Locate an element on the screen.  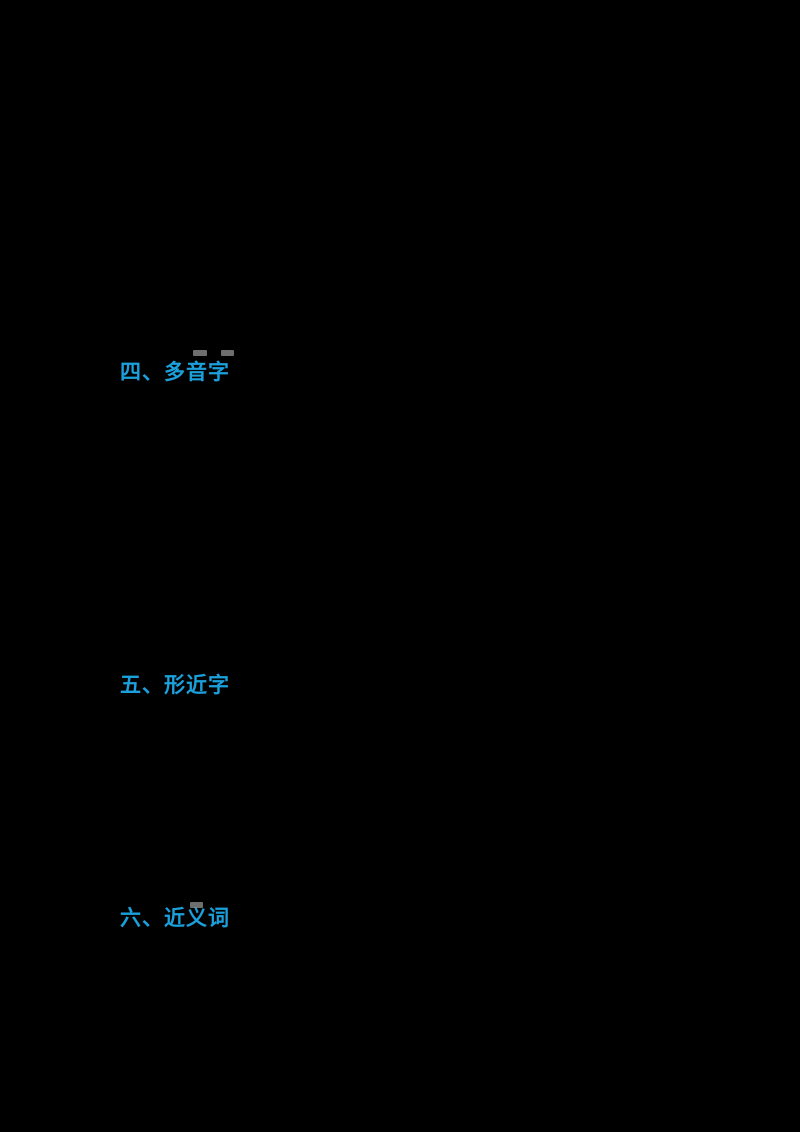
section-heading-polyphonic-characters: 四、多音字 is located at coordinates (175, 372).